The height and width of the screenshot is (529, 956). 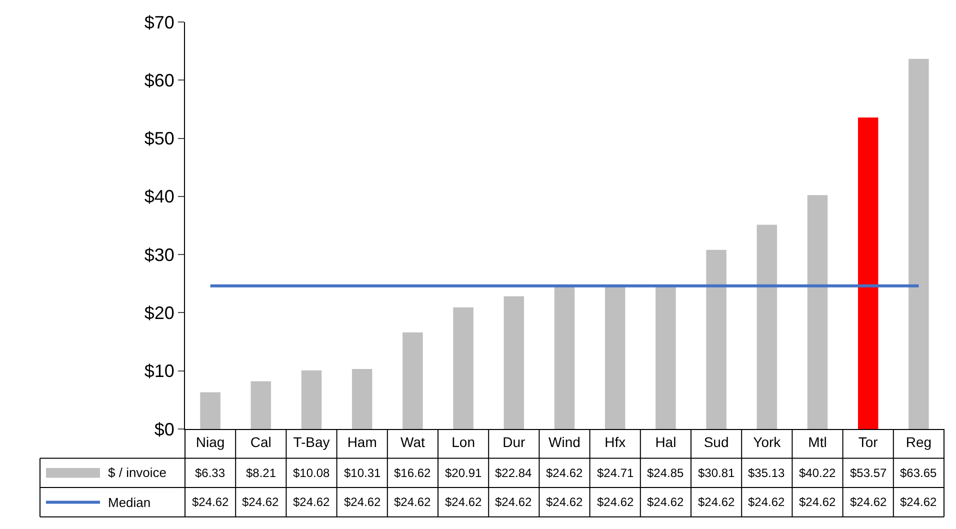 I want to click on y-tick-label: $60, so click(x=159, y=80).